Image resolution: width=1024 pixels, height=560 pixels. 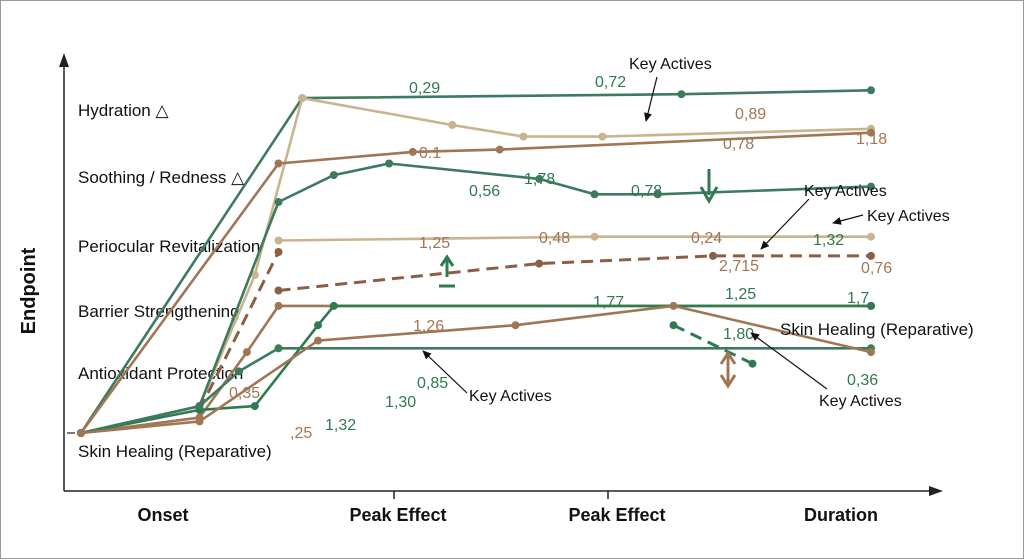 I want to click on category-periocular-revitalization: Periocular Revitalization, so click(x=169, y=246).